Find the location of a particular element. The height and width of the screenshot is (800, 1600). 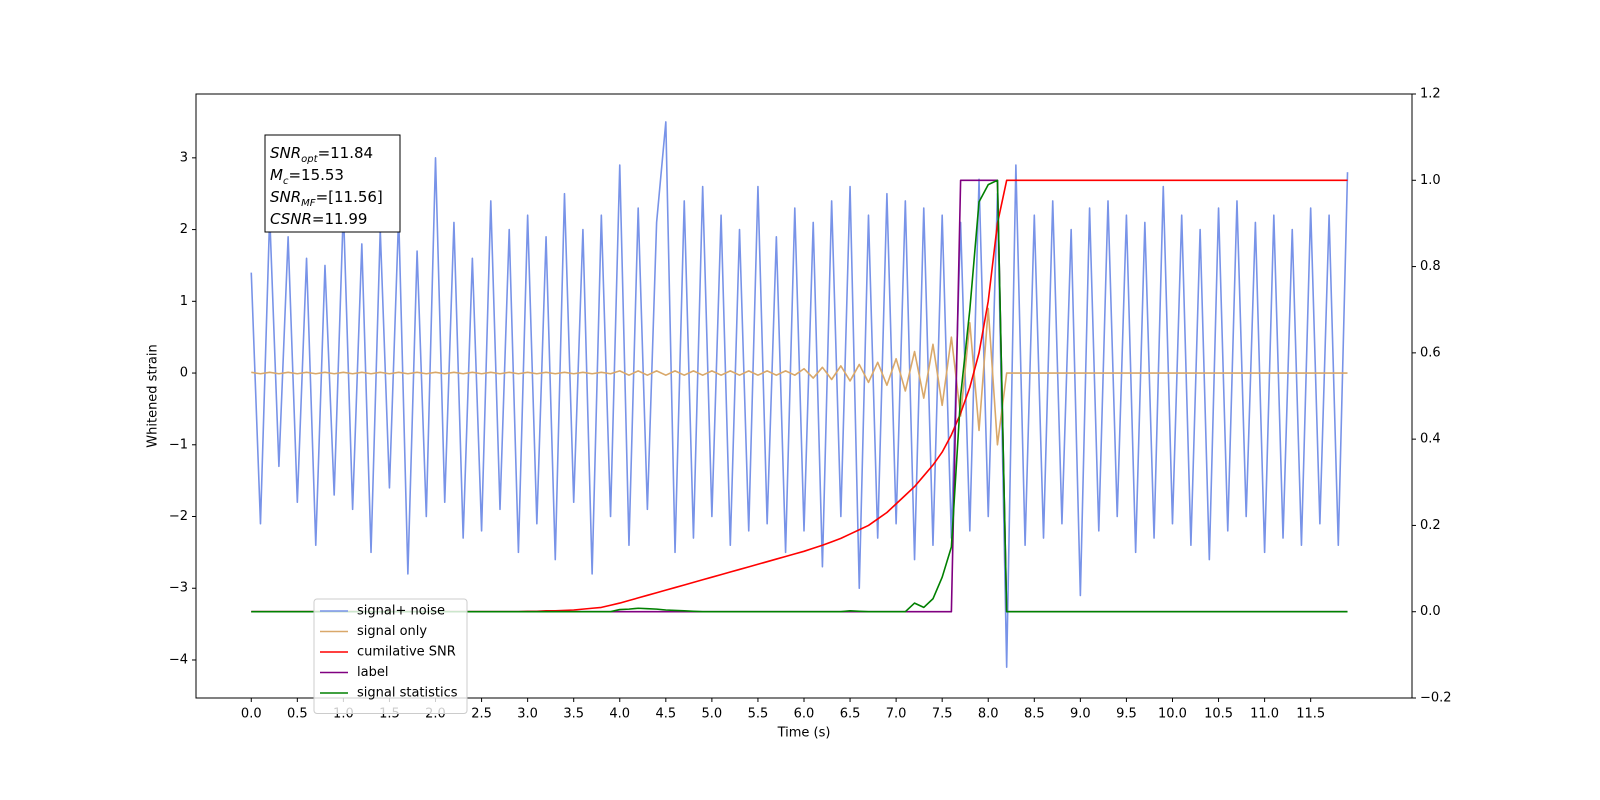

y2-tick-label: −0.2 is located at coordinates (1436, 698).